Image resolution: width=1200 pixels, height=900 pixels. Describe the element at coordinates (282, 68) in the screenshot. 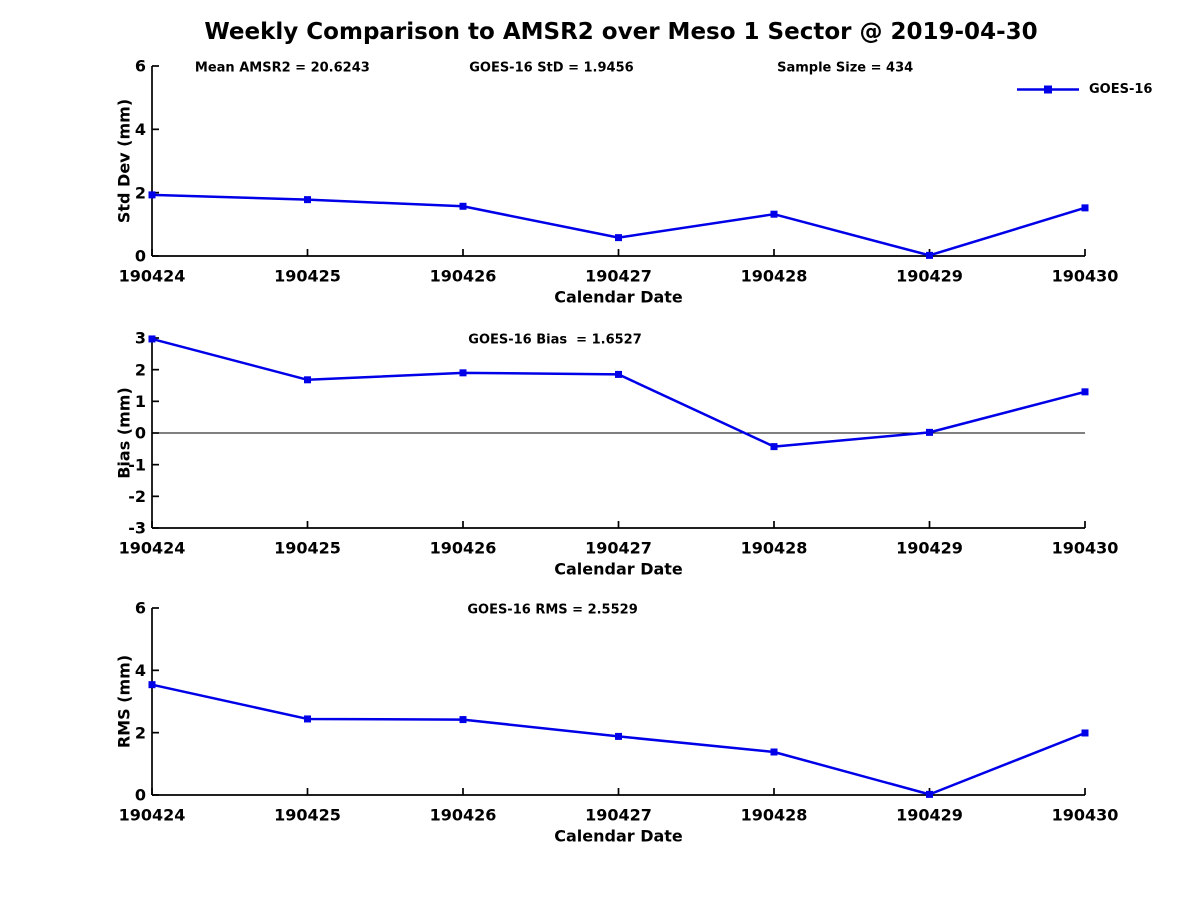

I see `annotation: Mean AMSR2 = 20.6243` at that location.